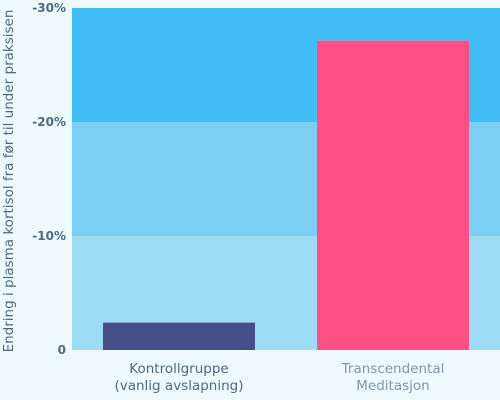 Image resolution: width=500 pixels, height=400 pixels. What do you see at coordinates (62, 350) in the screenshot?
I see `y-tick-label: 0` at bounding box center [62, 350].